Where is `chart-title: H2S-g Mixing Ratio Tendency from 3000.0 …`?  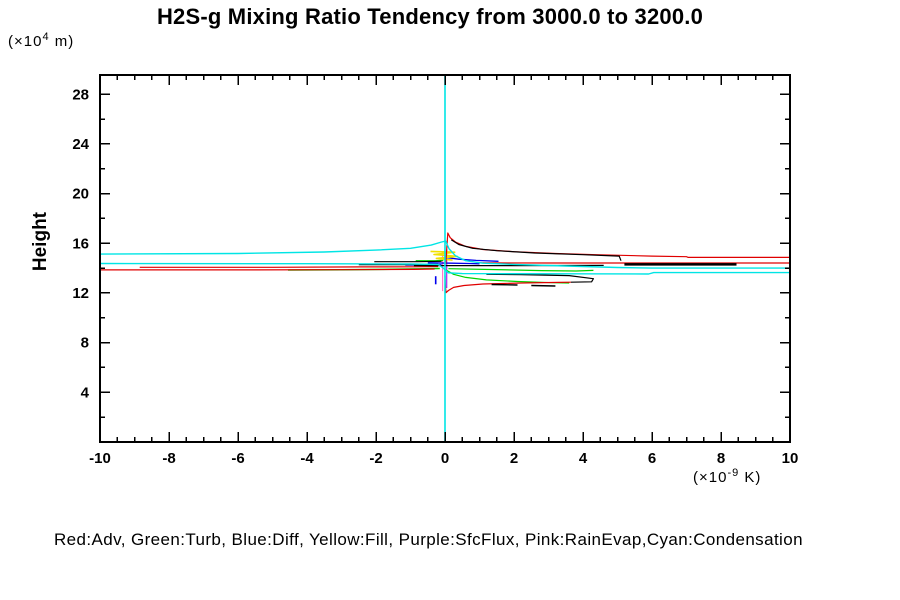
chart-title: H2S-g Mixing Ratio Tendency from 3000.0 … is located at coordinates (430, 16).